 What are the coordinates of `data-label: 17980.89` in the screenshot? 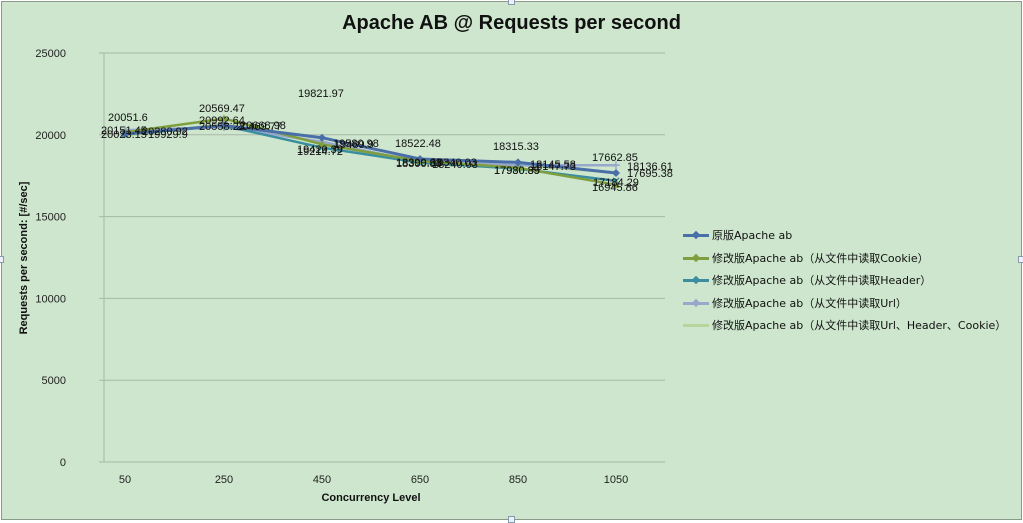 It's located at (517, 171).